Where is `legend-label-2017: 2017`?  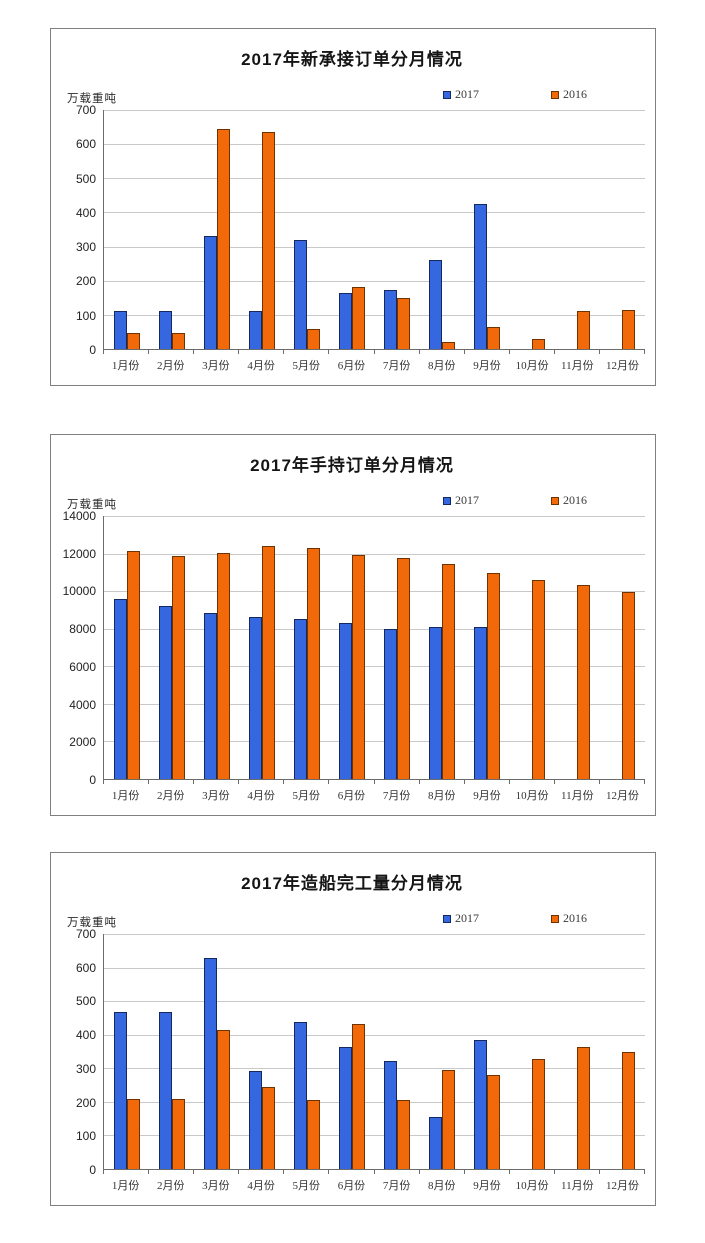 legend-label-2017: 2017 is located at coordinates (467, 918).